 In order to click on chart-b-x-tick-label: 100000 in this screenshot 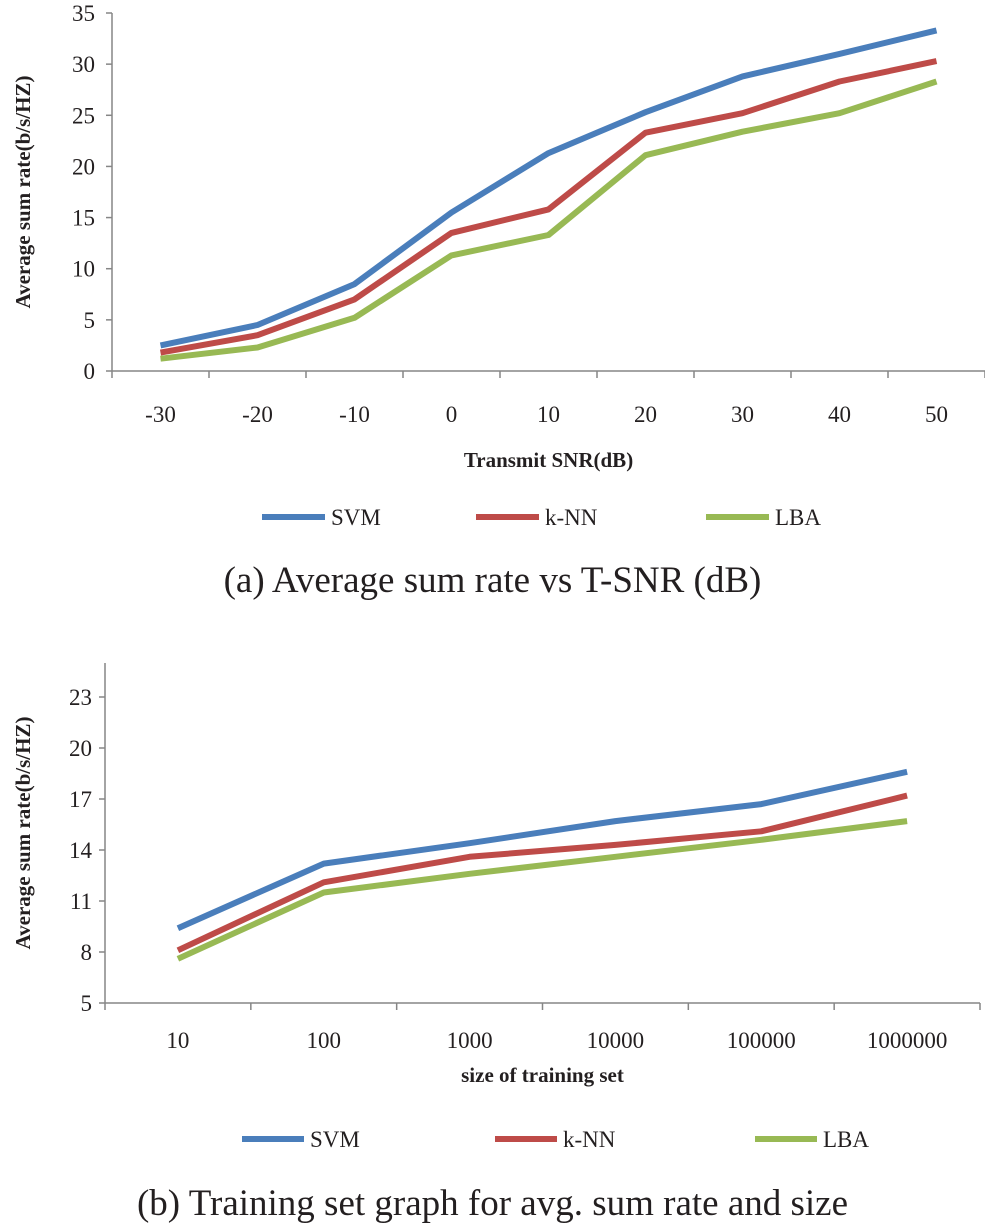, I will do `click(761, 1040)`.